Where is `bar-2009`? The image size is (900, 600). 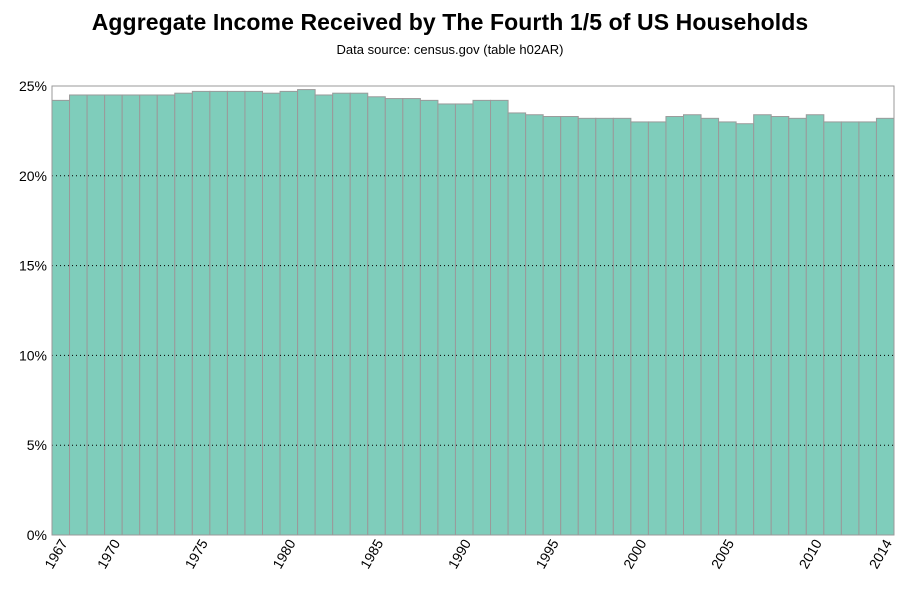
bar-2009 is located at coordinates (797, 326).